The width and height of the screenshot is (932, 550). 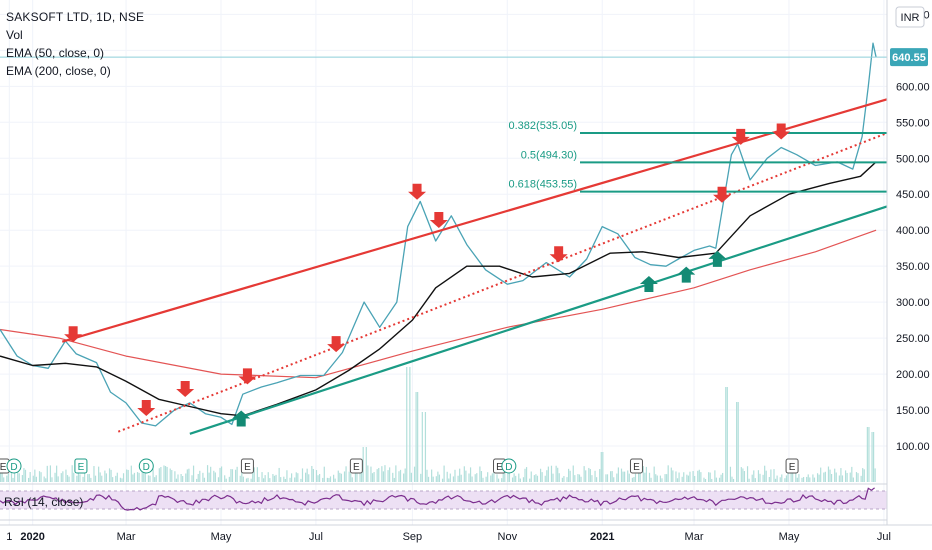 I want to click on fib-level-label: 0.5(494.30), so click(x=549, y=155).